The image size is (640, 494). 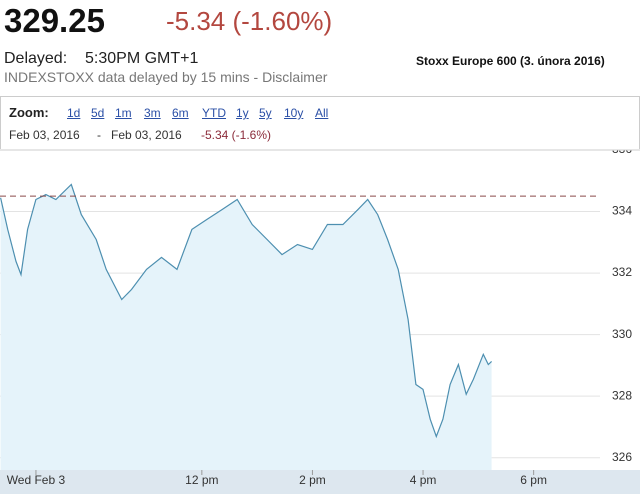 I want to click on y-tick-label: 328, so click(x=622, y=395).